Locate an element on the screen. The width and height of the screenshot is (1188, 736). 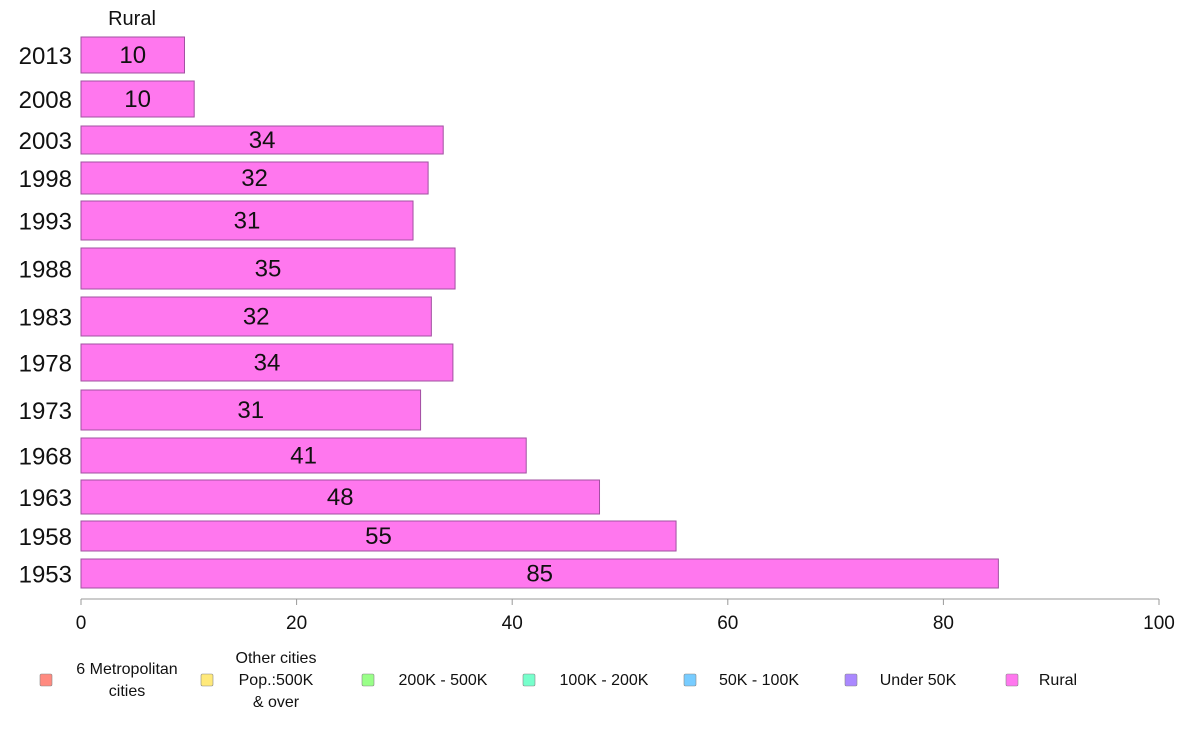
legend-label-5-line-0: Under 50K is located at coordinates (918, 680).